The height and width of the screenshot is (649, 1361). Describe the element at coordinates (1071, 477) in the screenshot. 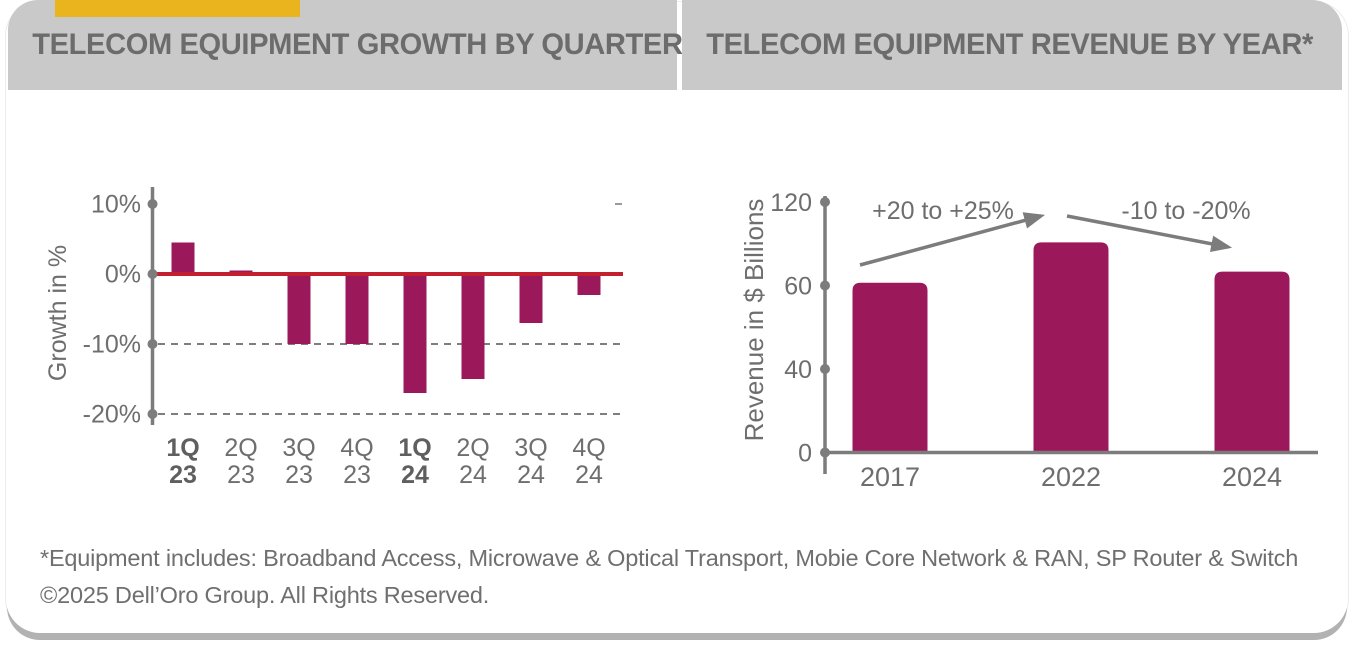

I see `x-label-2022: 2022` at that location.